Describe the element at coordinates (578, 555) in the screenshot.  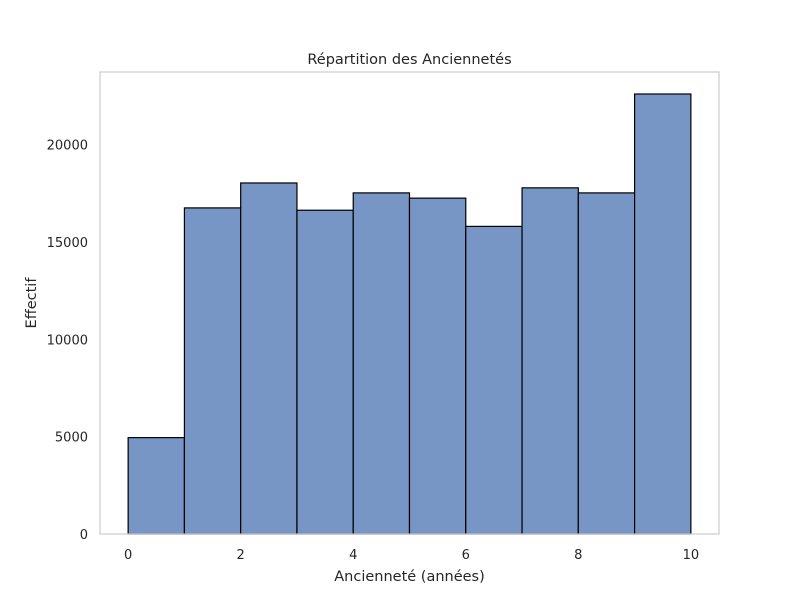
I see `x-tick-label-4: 8` at that location.